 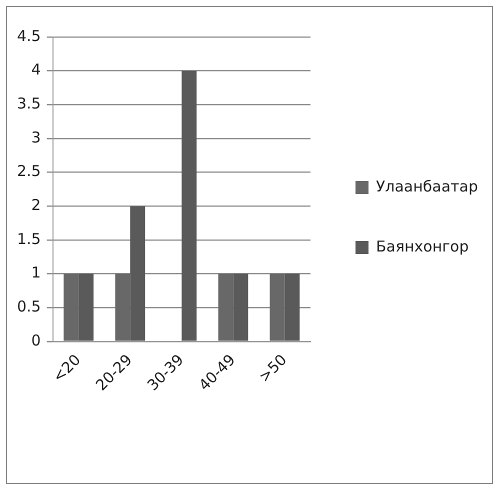 What do you see at coordinates (427, 186) in the screenshot?
I see `legend-label: Улаанбаатар` at bounding box center [427, 186].